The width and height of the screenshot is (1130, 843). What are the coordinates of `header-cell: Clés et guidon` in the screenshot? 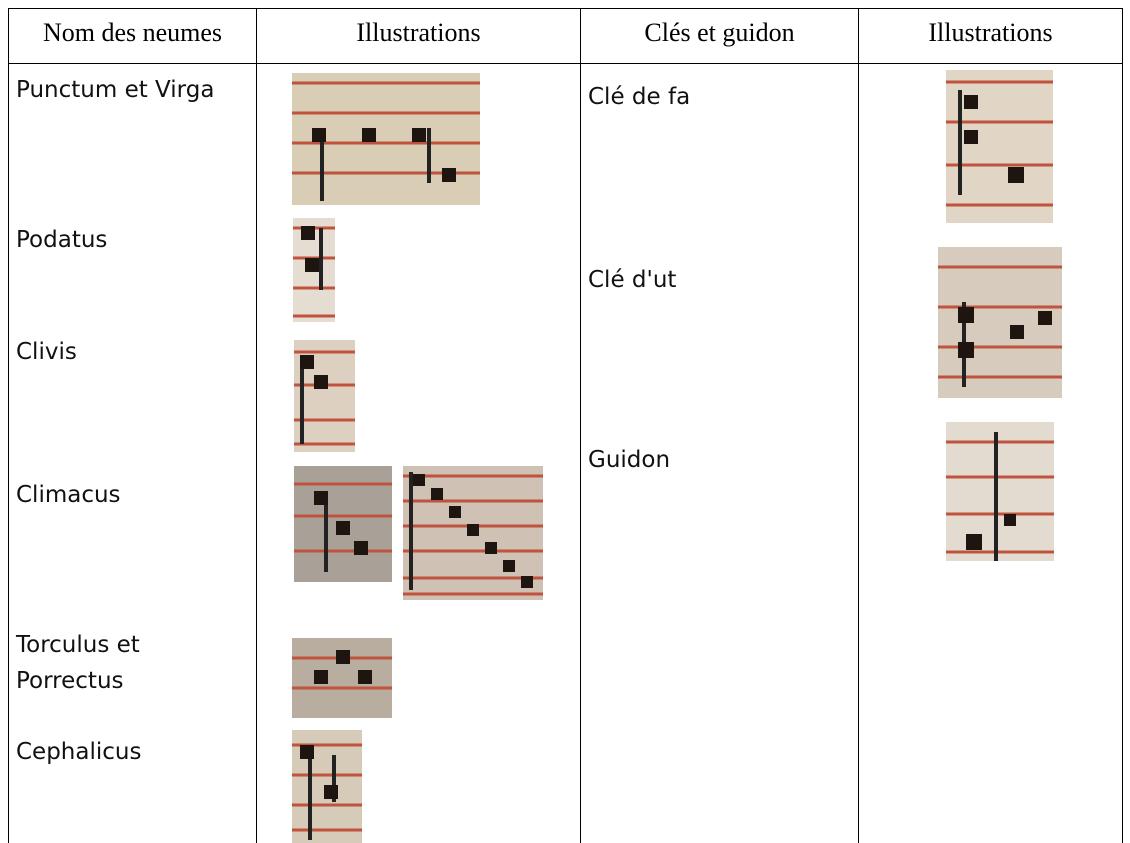 It's located at (719, 32).